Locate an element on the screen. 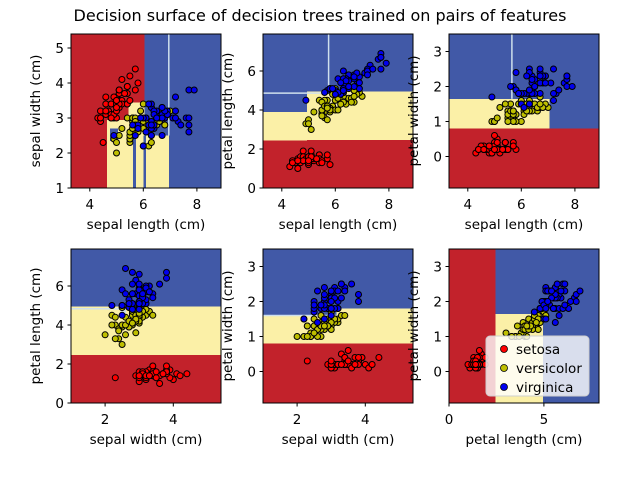 The height and width of the screenshot is (480, 640). legend-label-setosa: setosa is located at coordinates (538, 350).